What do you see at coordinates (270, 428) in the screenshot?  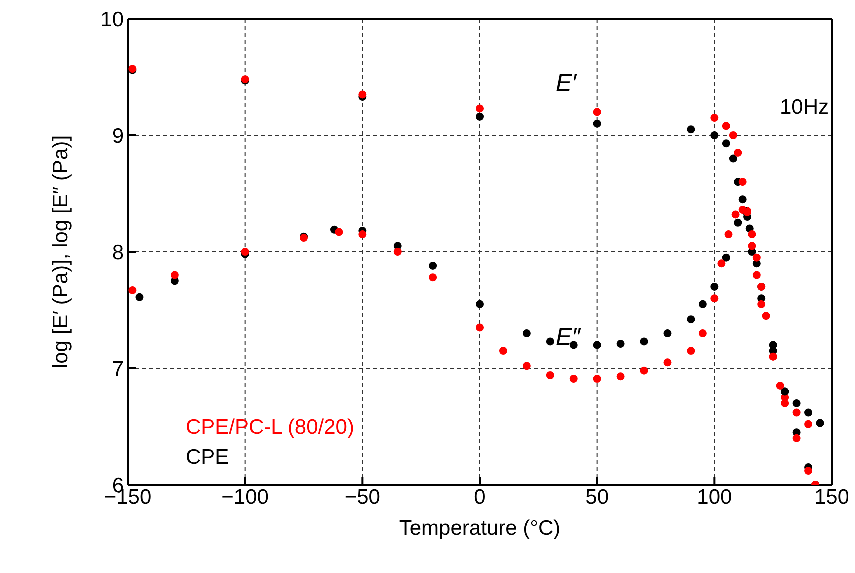 I see `text: CPE/PC-L (80/20)` at bounding box center [270, 428].